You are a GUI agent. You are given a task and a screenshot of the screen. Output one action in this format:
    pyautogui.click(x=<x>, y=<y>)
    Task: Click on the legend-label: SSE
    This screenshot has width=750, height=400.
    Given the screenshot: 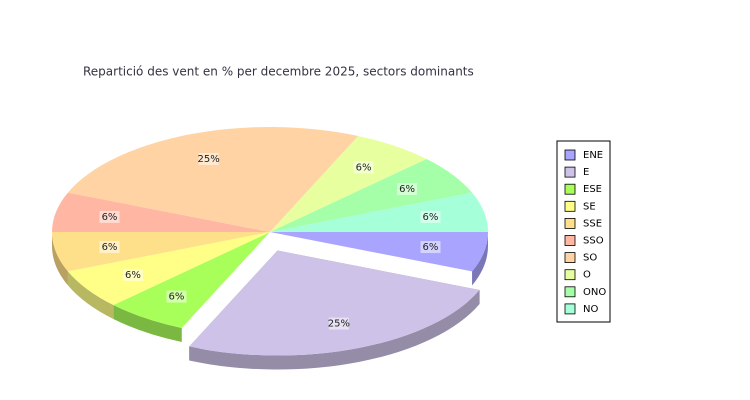 What is the action you would take?
    pyautogui.click(x=592, y=223)
    